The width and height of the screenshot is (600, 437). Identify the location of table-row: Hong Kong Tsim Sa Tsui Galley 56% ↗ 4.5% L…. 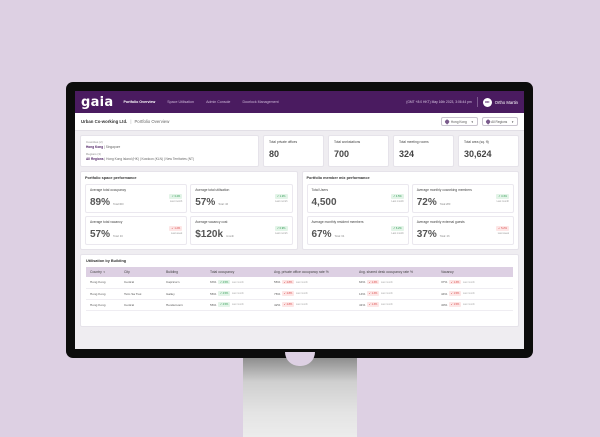
(299, 294).